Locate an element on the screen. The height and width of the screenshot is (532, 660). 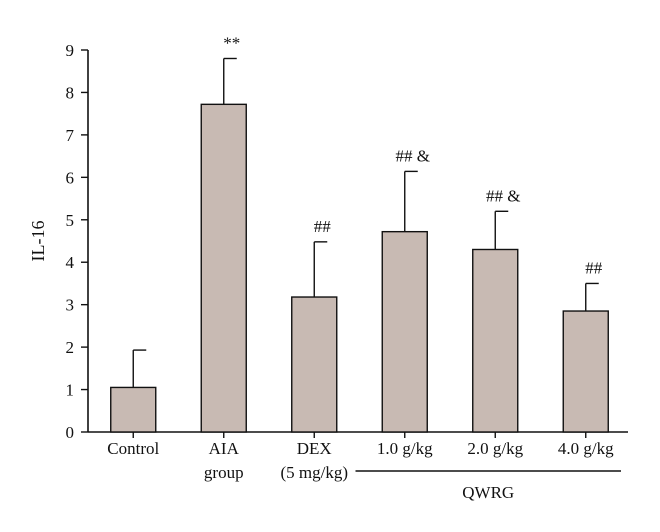
x-category-label: 2.0 g/kg is located at coordinates (495, 448).